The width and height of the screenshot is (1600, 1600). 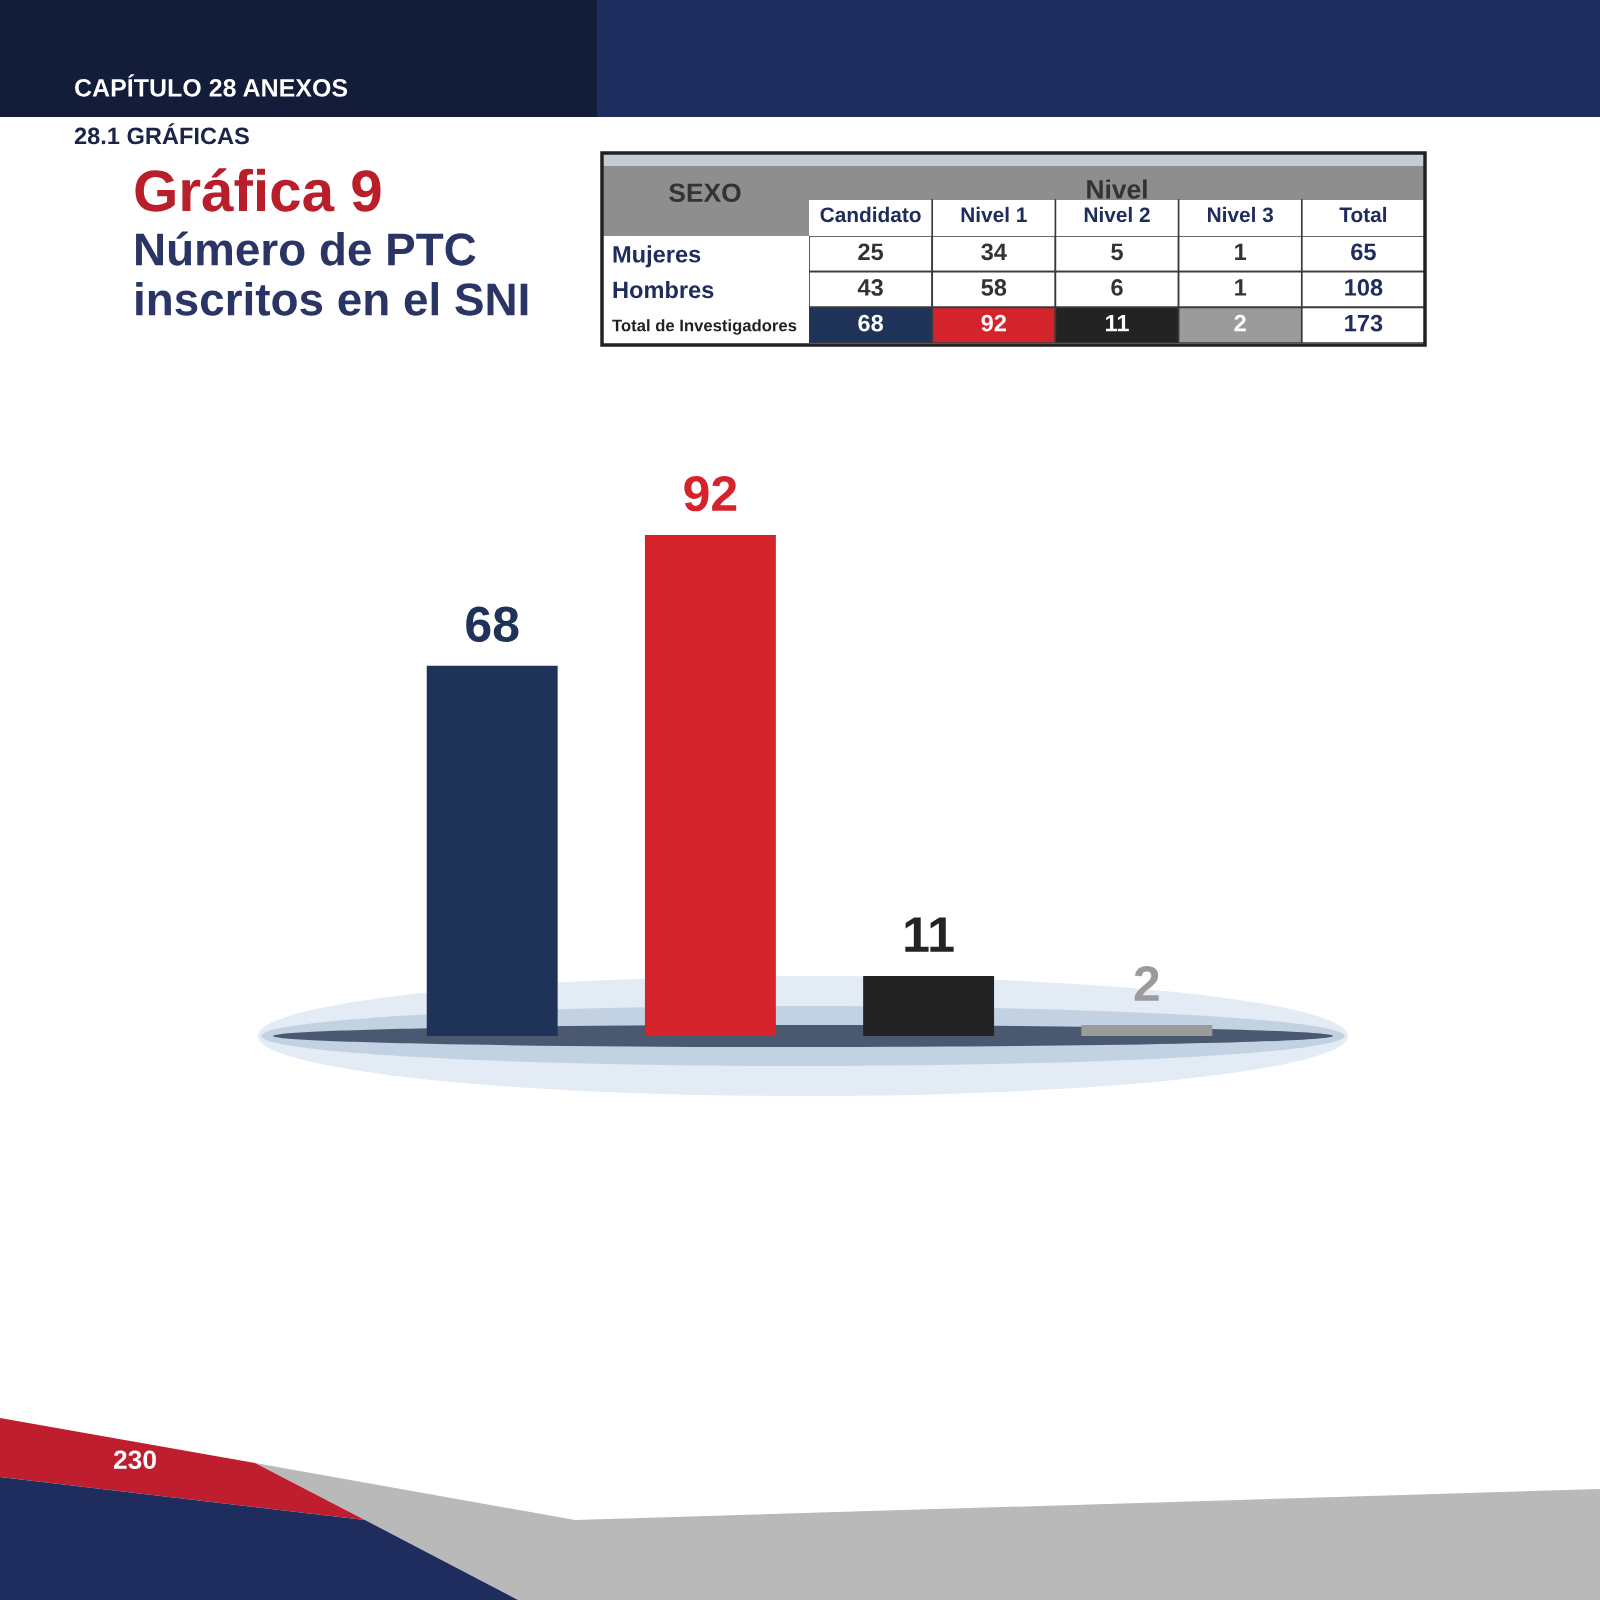 What do you see at coordinates (1117, 287) in the screenshot?
I see `data-label: 6` at bounding box center [1117, 287].